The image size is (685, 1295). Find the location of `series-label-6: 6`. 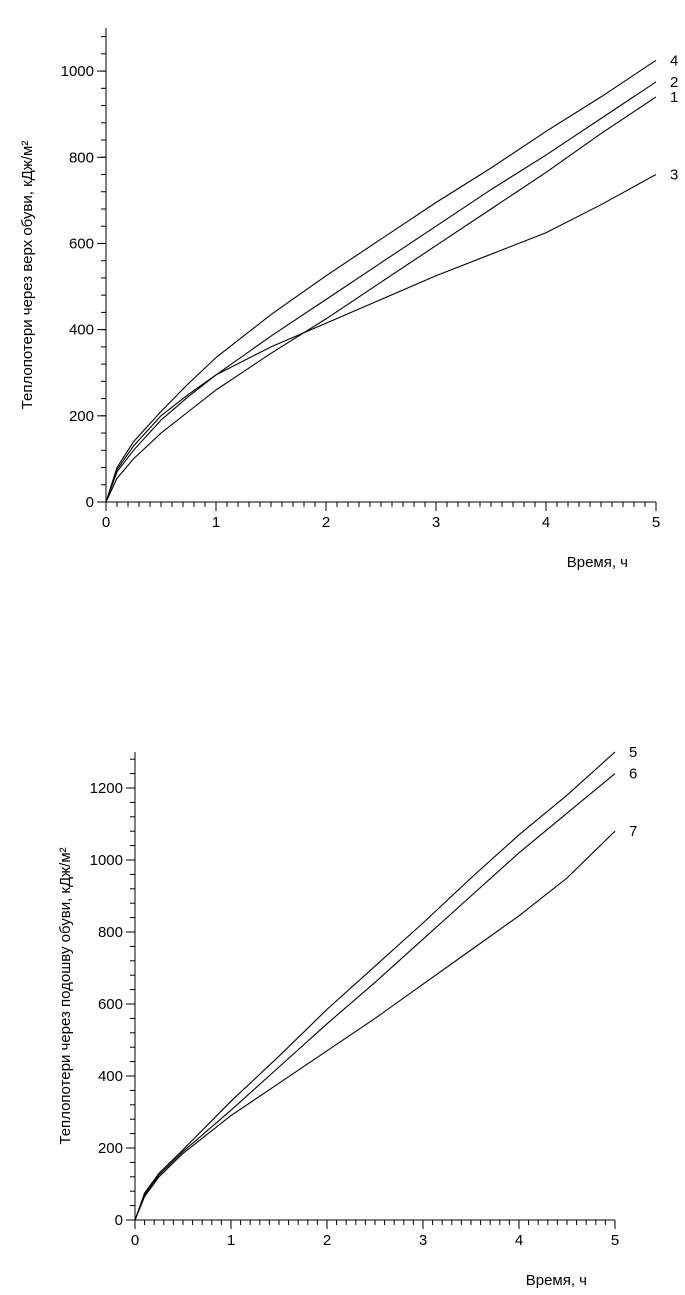

series-label-6: 6 is located at coordinates (633, 774).